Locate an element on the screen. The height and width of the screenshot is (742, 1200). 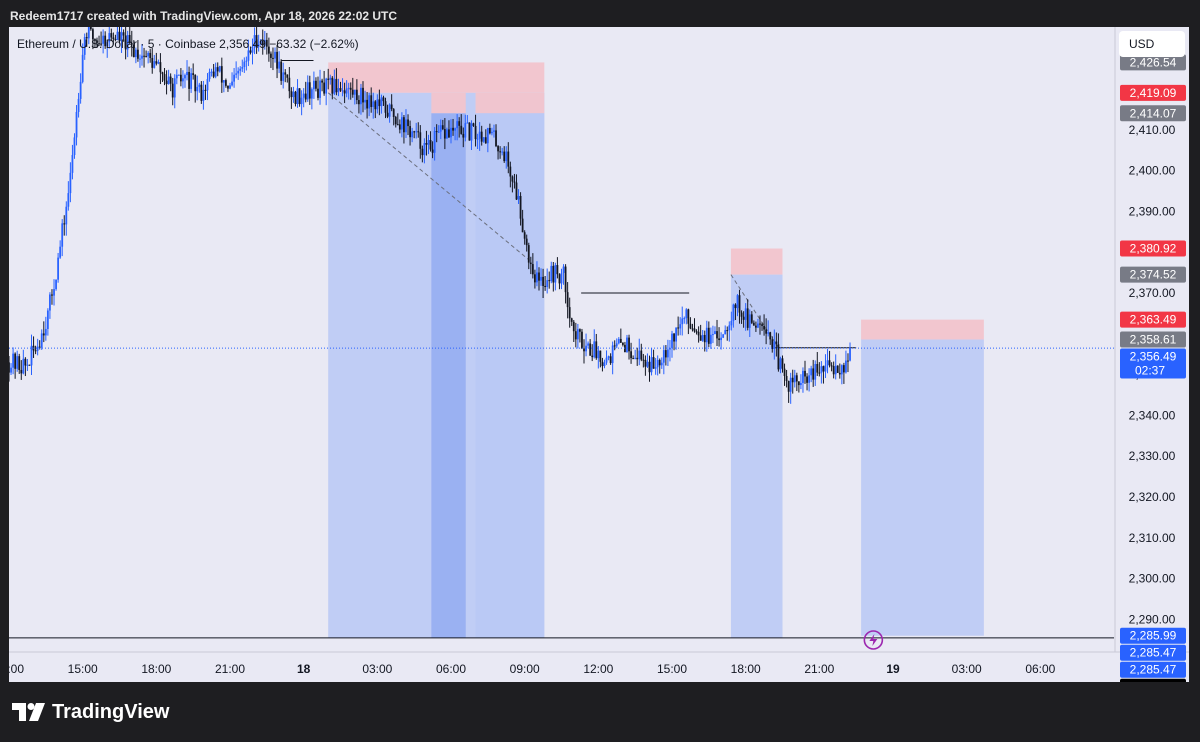
price-label-text: 2,419.09 is located at coordinates (1153, 93).